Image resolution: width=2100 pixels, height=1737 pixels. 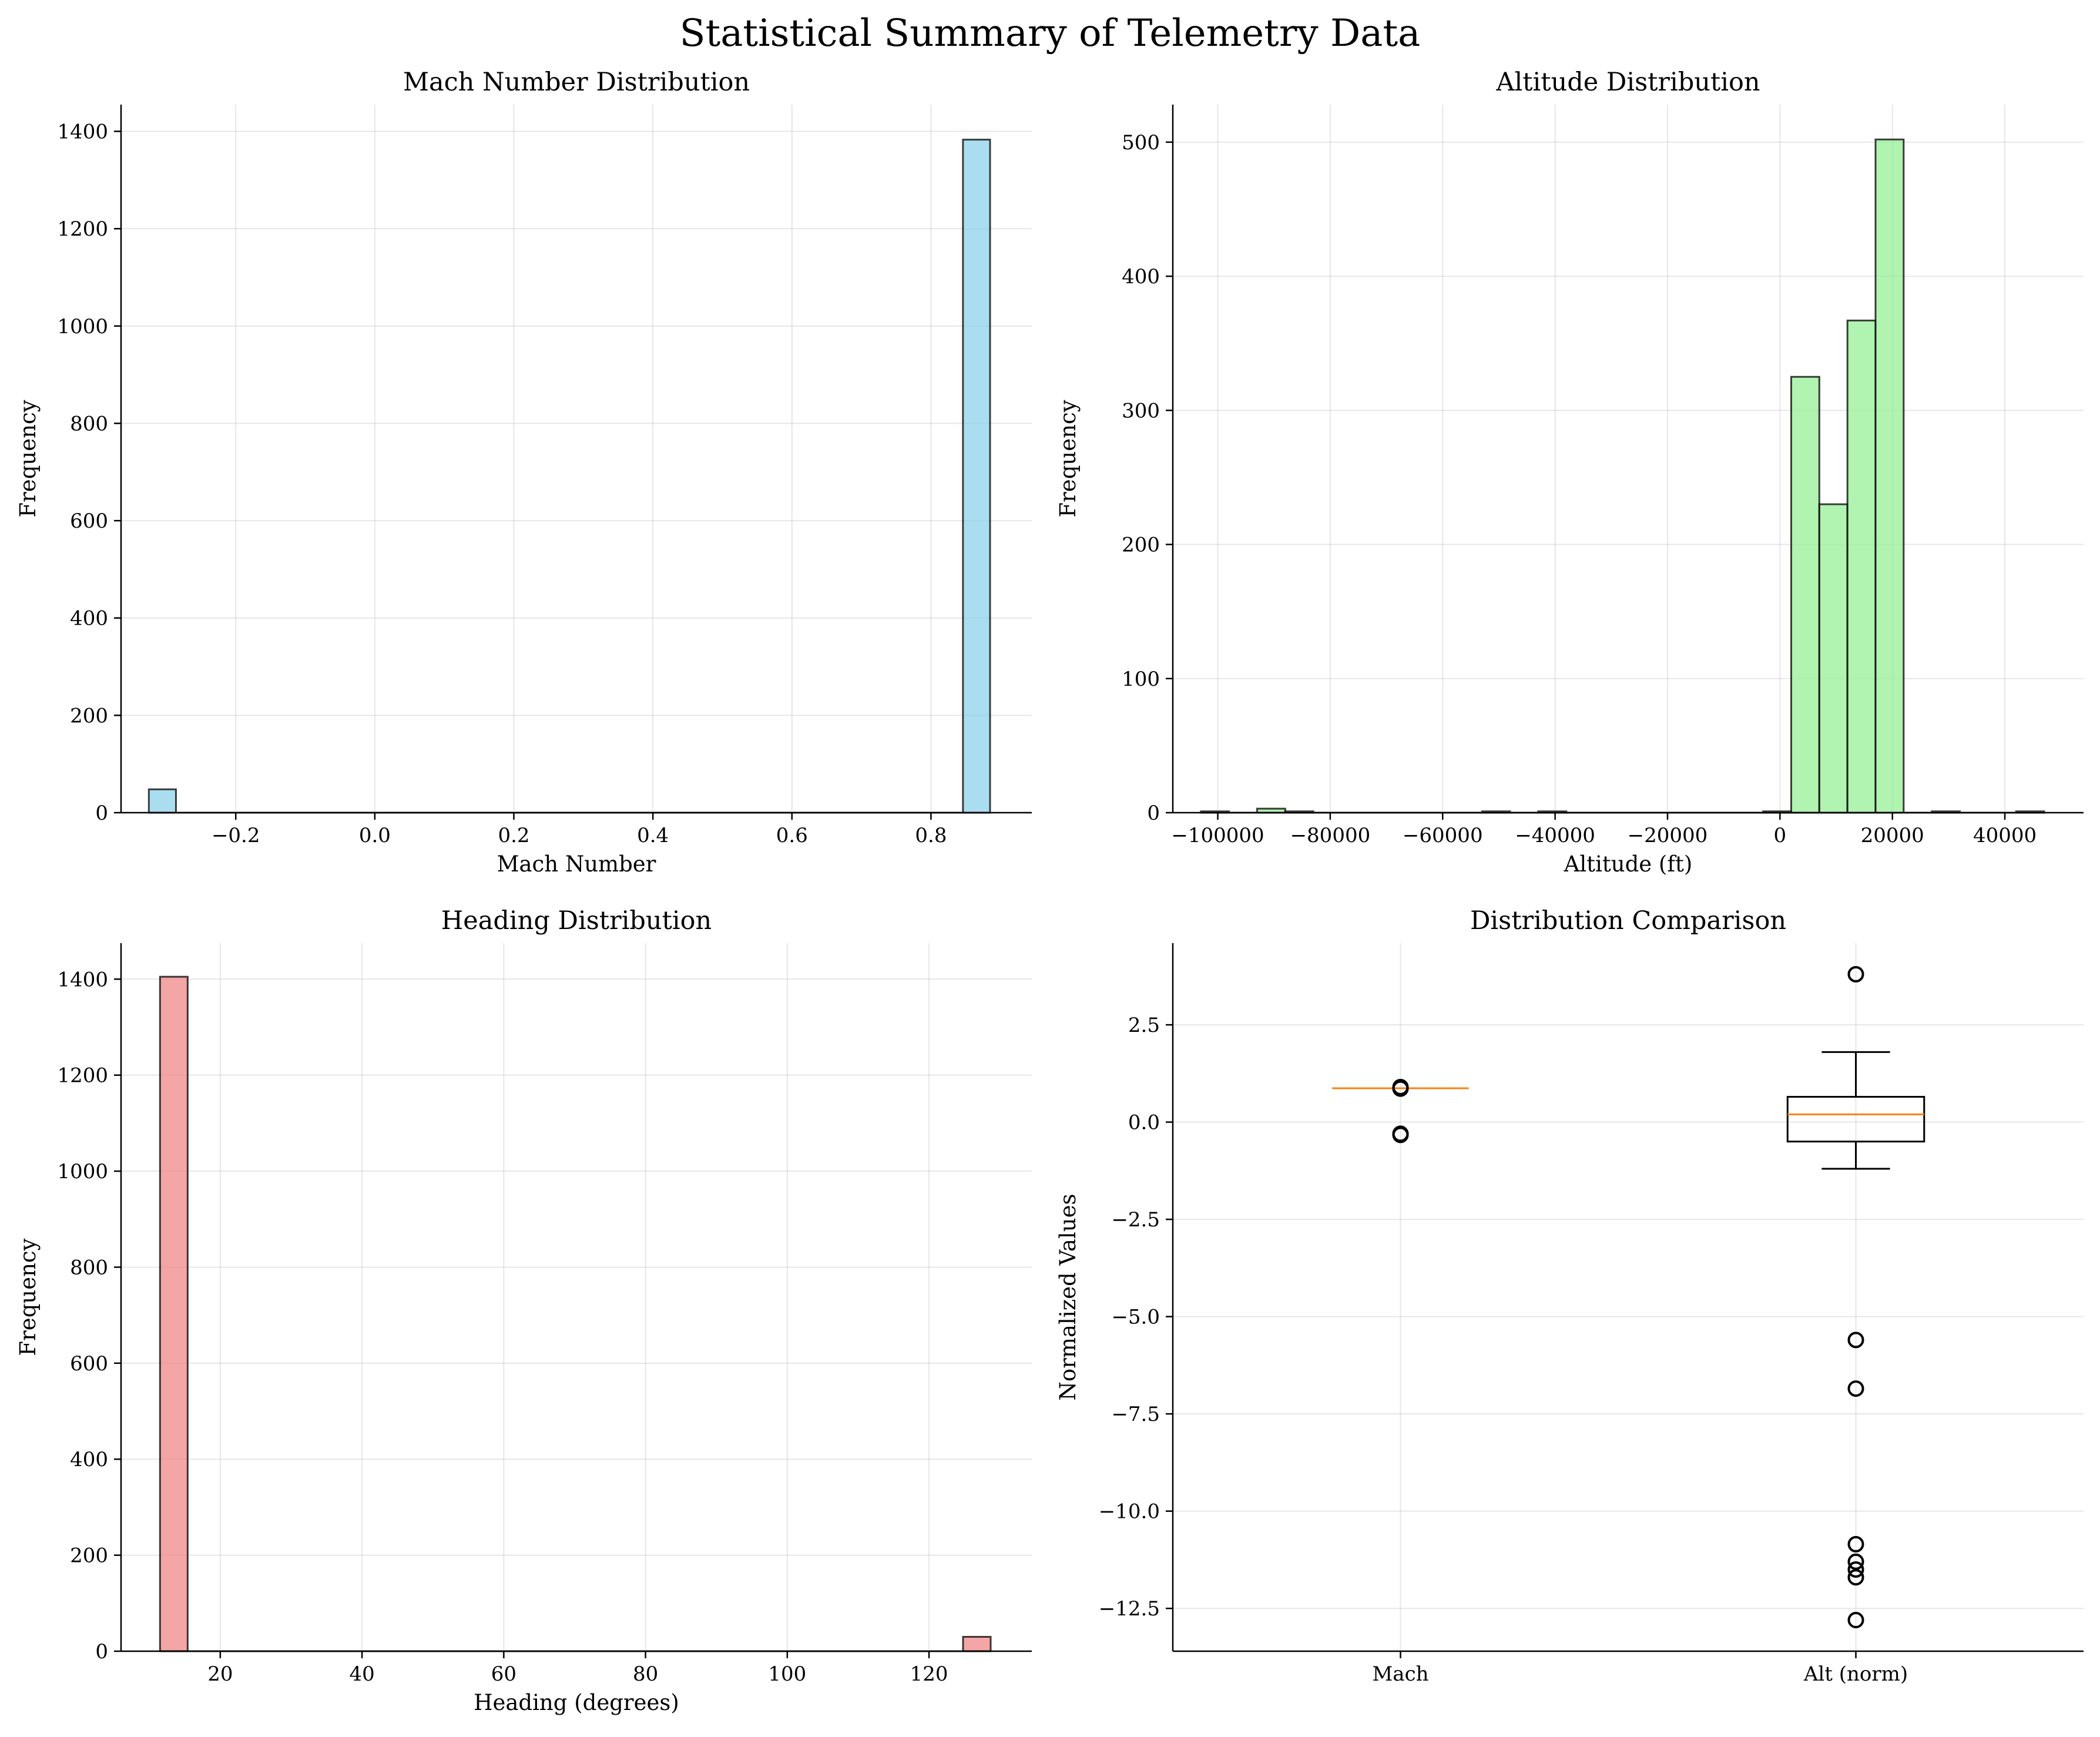 What do you see at coordinates (2005, 835) in the screenshot?
I see `x-tick-label: 40000` at bounding box center [2005, 835].